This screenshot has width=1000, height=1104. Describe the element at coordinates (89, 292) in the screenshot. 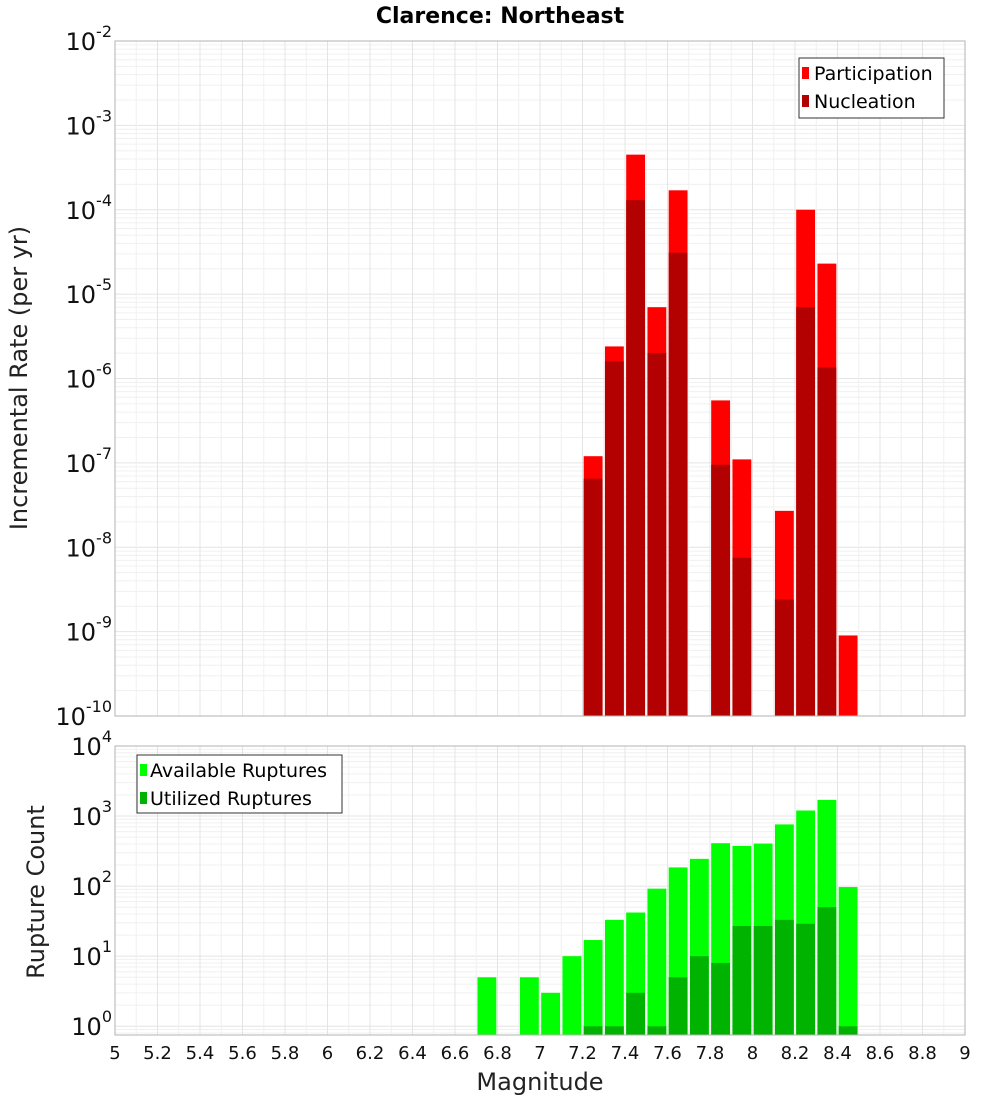

I see `top-y-tick-label: 10⁻⁵` at that location.